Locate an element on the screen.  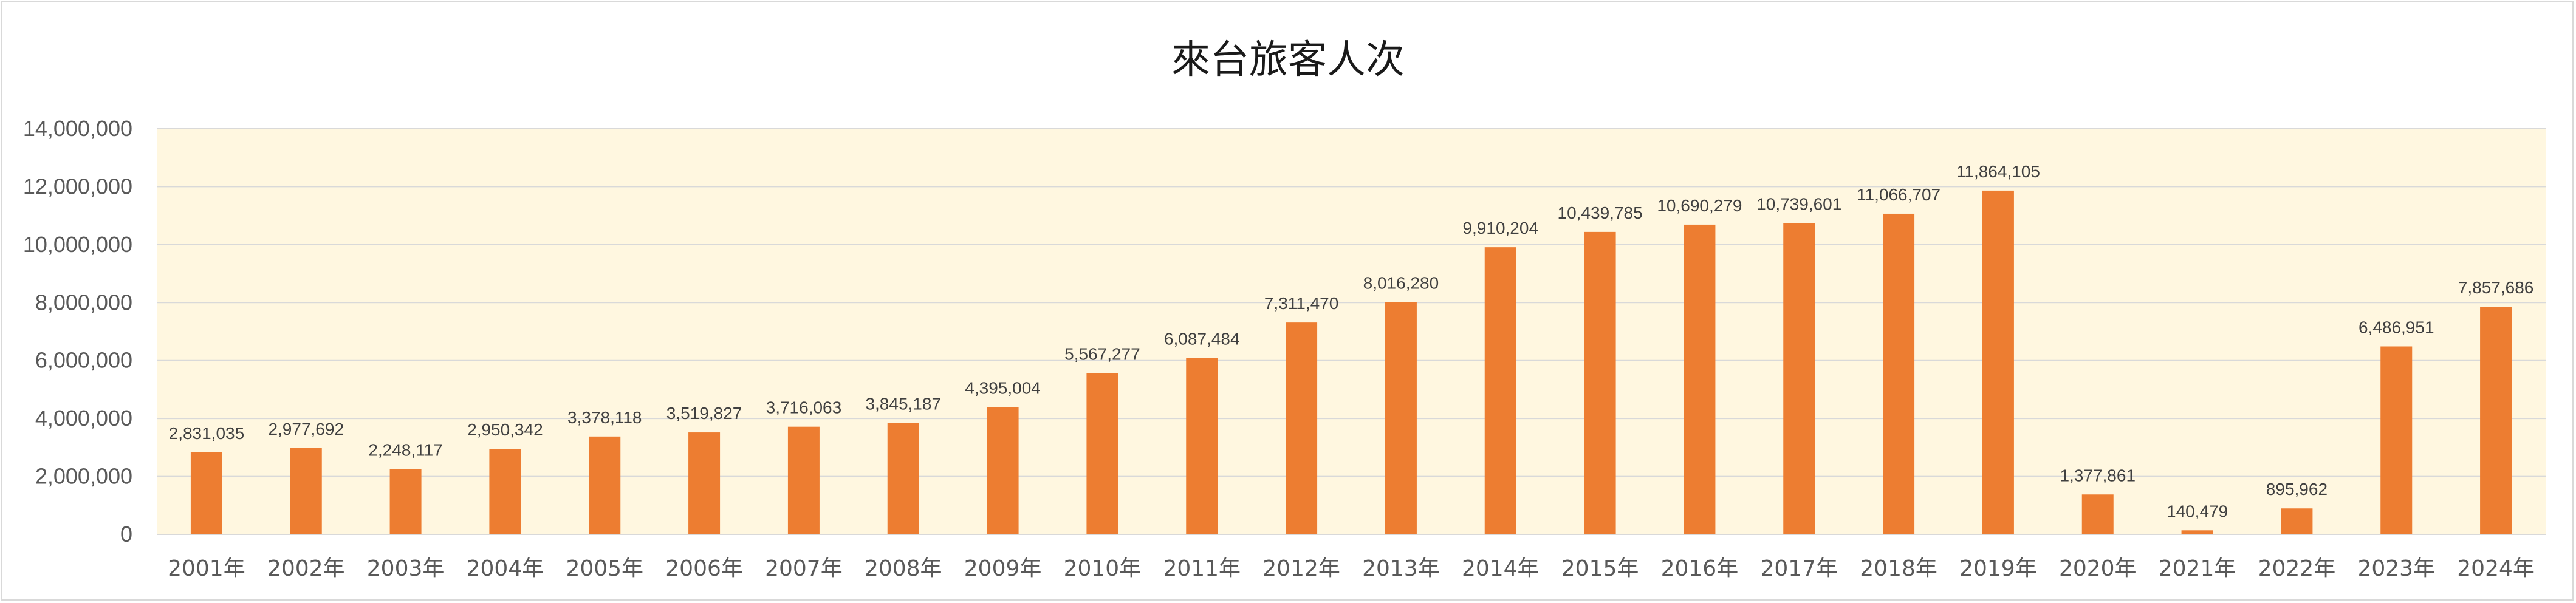
data-label: 7,311,470 is located at coordinates (1301, 304).